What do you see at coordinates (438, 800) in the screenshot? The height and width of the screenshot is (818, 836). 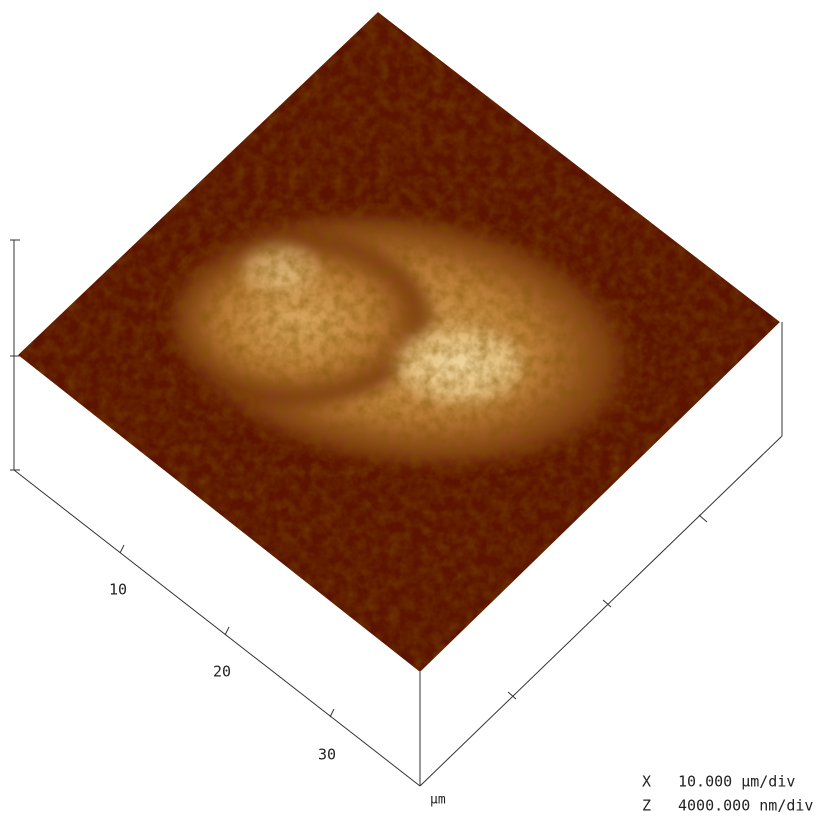 I see `axis-unit: µm` at bounding box center [438, 800].